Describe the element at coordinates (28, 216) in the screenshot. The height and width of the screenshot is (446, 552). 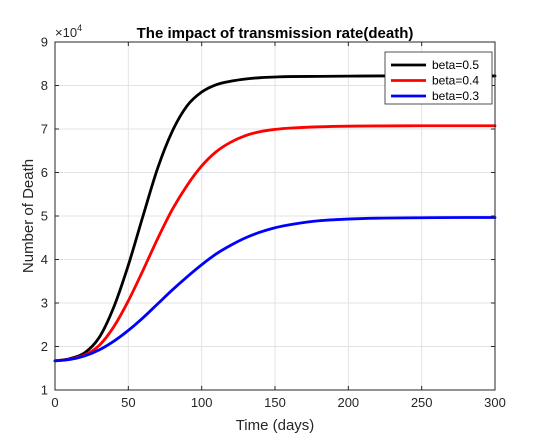
I see `y-axis-label: Number of Death` at that location.